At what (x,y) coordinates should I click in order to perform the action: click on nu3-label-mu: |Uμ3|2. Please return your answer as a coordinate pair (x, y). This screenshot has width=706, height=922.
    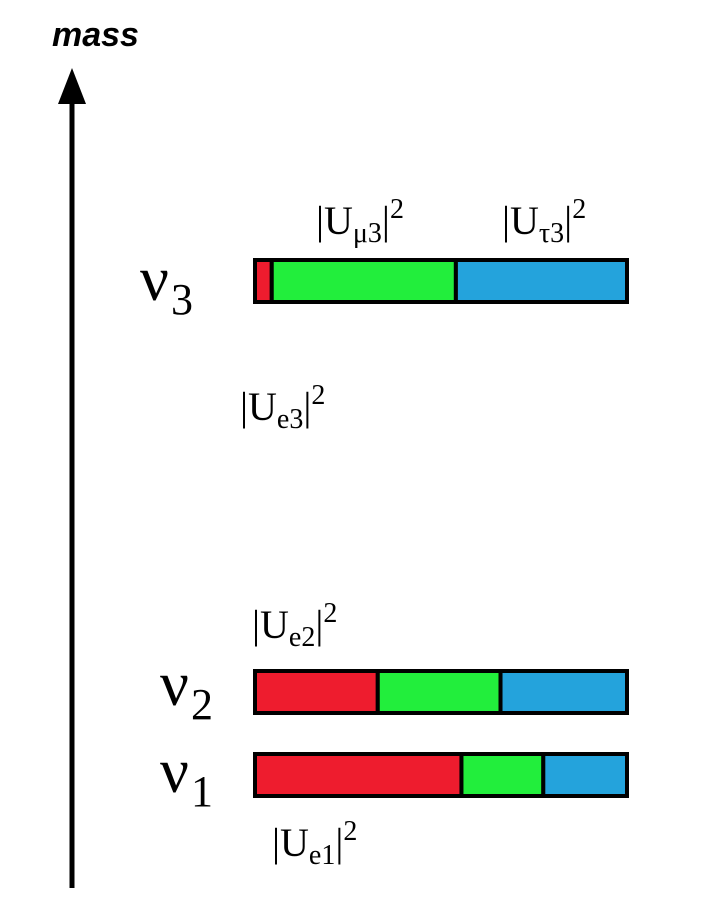
    Looking at the image, I should click on (360, 221).